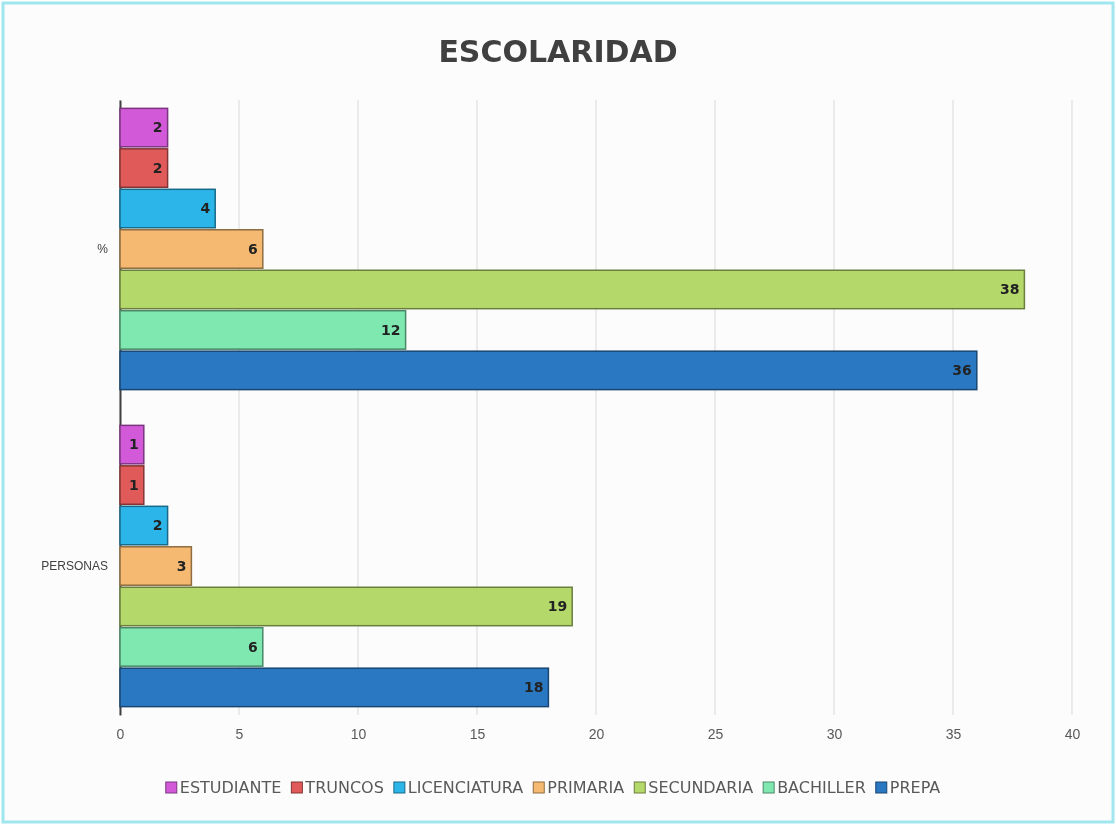  Describe the element at coordinates (344, 787) in the screenshot. I see `legend-label: TRUNCOS` at that location.